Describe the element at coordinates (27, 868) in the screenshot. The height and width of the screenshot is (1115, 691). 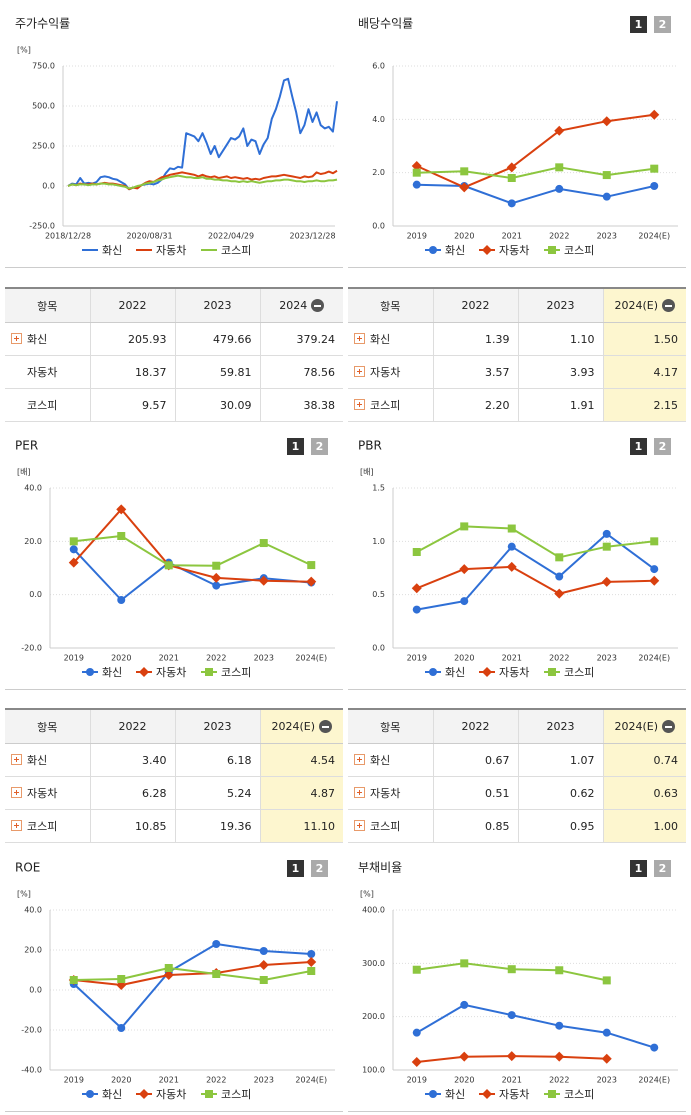
I see `chart-title: ROE` at that location.